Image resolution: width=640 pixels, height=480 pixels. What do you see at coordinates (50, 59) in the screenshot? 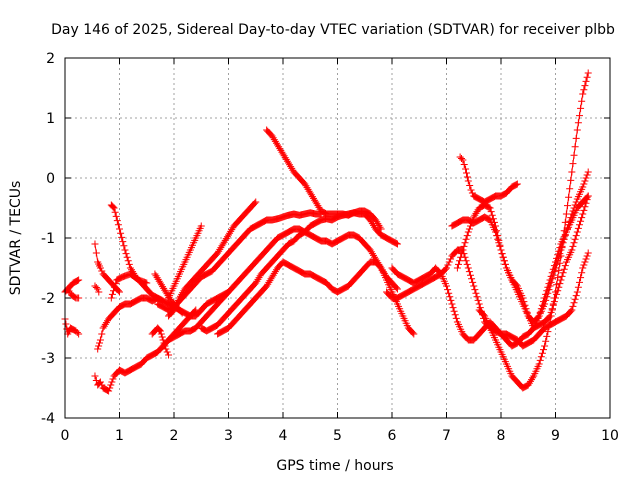
I see `y-tick-label: 2` at bounding box center [50, 59].